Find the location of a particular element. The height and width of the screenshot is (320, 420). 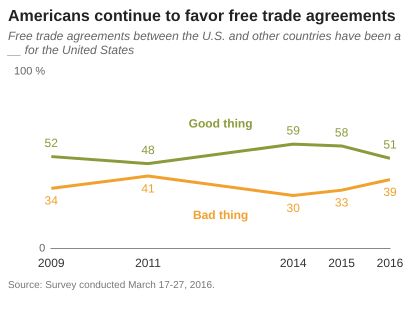

x-tick-label: 2015 is located at coordinates (342, 263).